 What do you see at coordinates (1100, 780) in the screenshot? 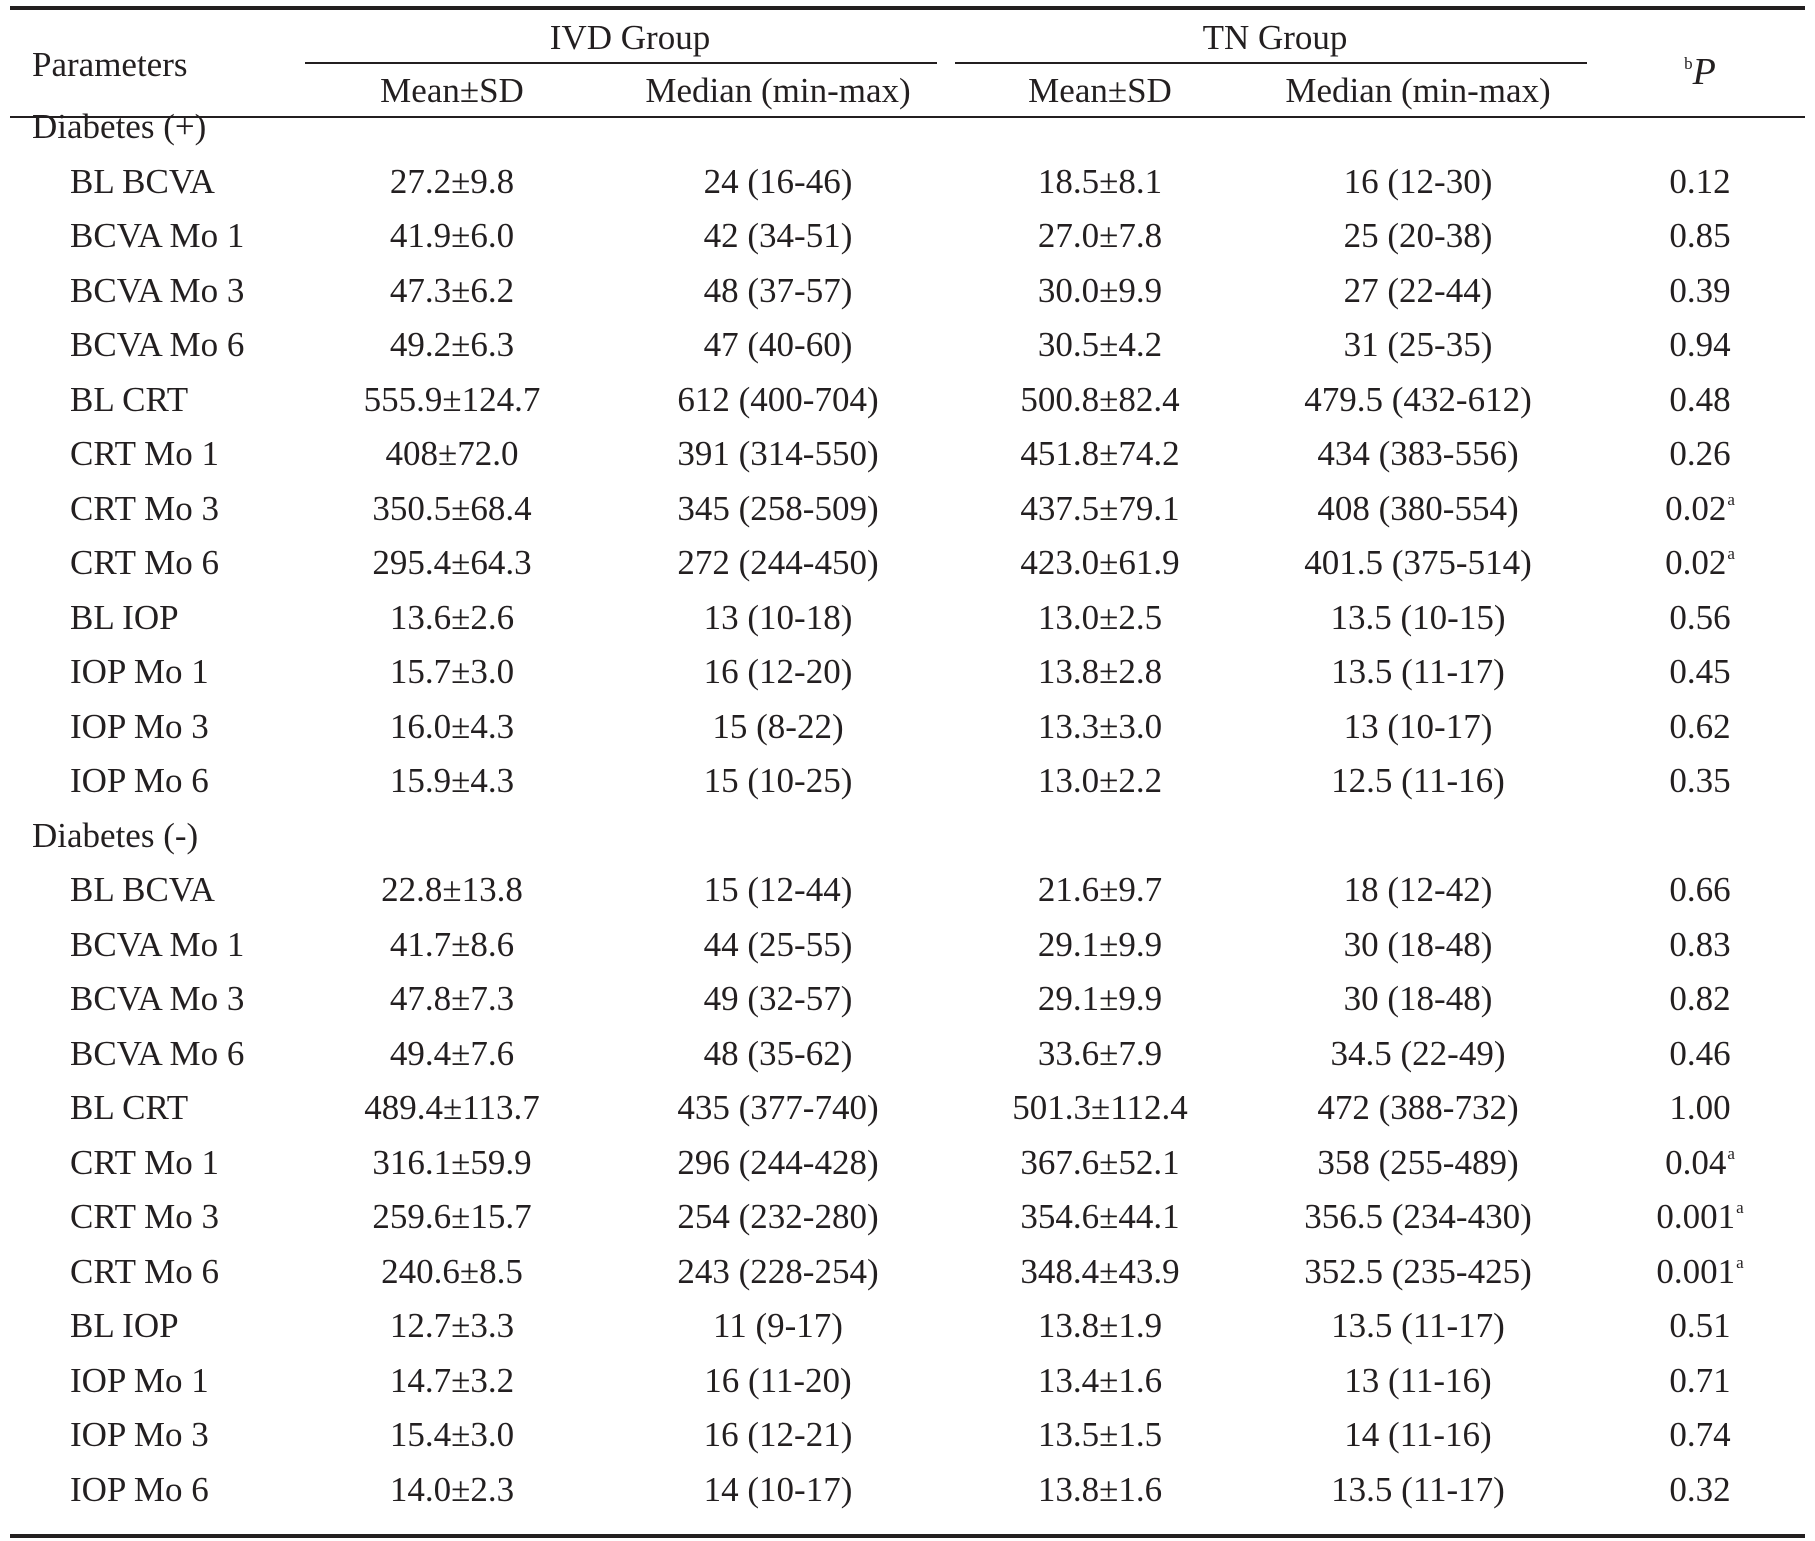
I see `cell-tn-mean: 13.0±2.2` at bounding box center [1100, 780].